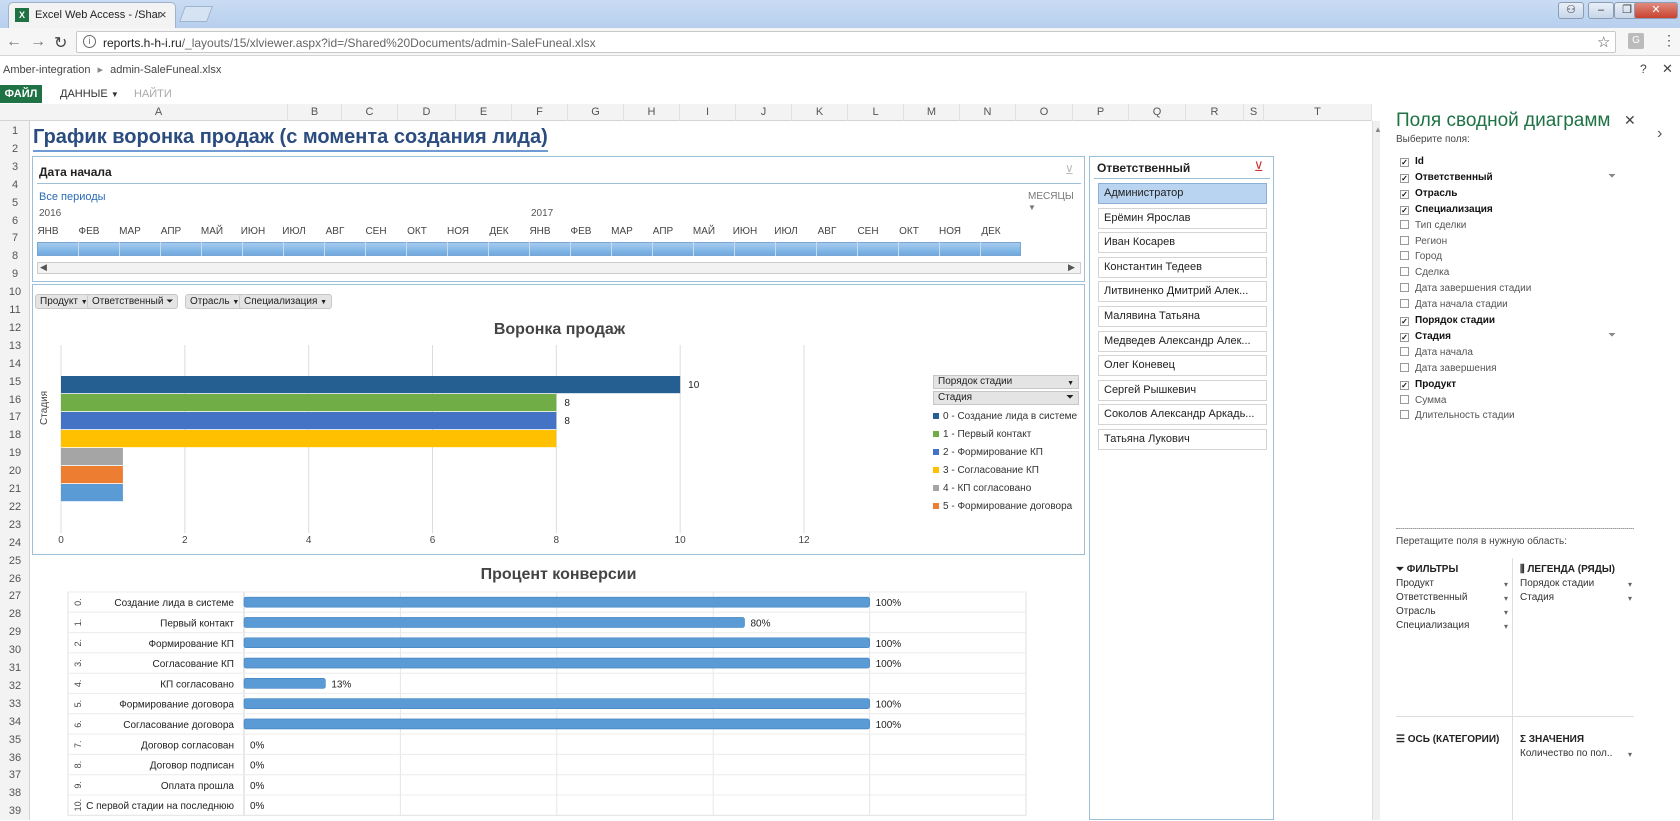  Describe the element at coordinates (15, 524) in the screenshot. I see `row-header: 23` at that location.